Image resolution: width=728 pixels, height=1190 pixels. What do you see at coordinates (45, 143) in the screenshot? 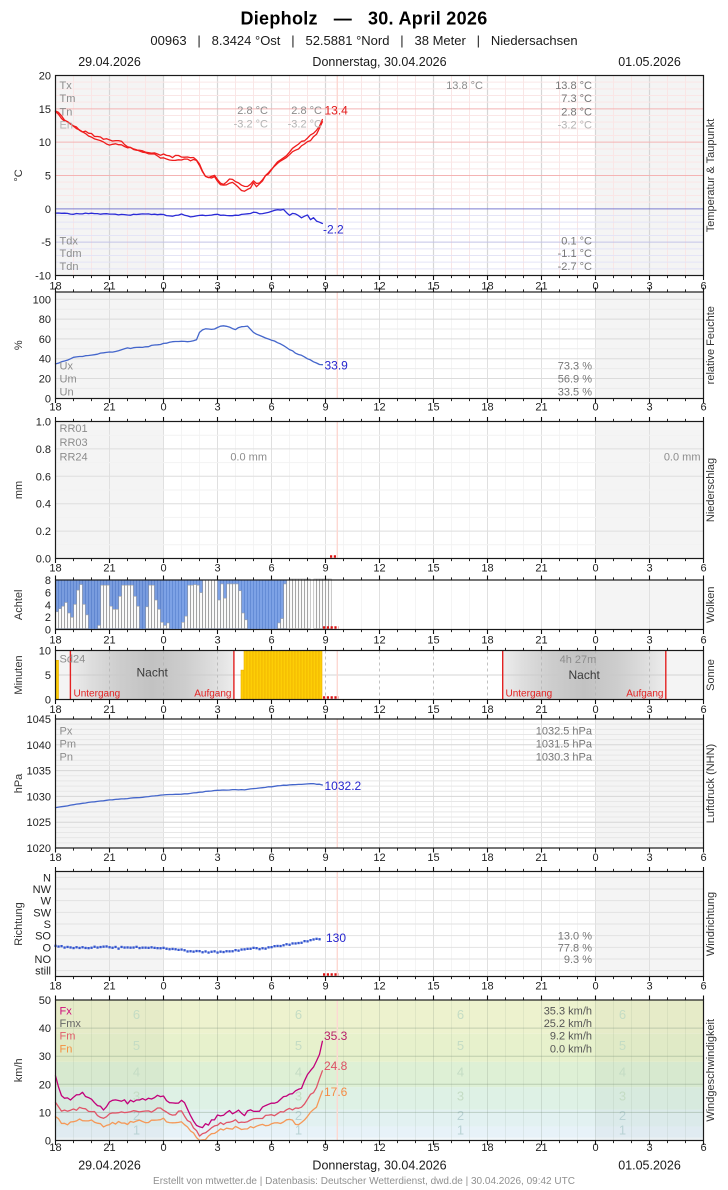
I see `svg-text: 10` at bounding box center [45, 143].